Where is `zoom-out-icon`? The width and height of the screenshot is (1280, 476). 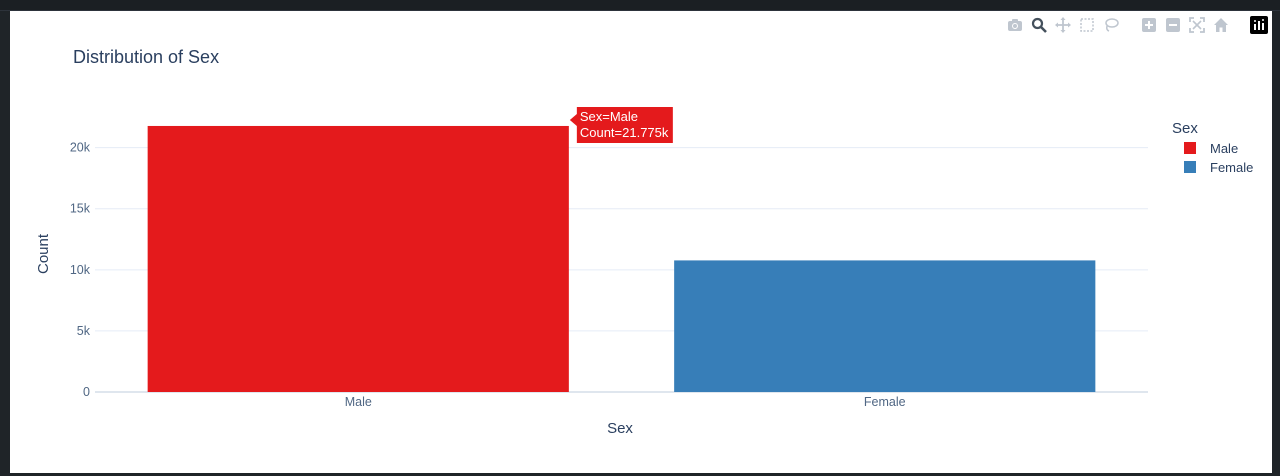
zoom-out-icon is located at coordinates (1173, 25).